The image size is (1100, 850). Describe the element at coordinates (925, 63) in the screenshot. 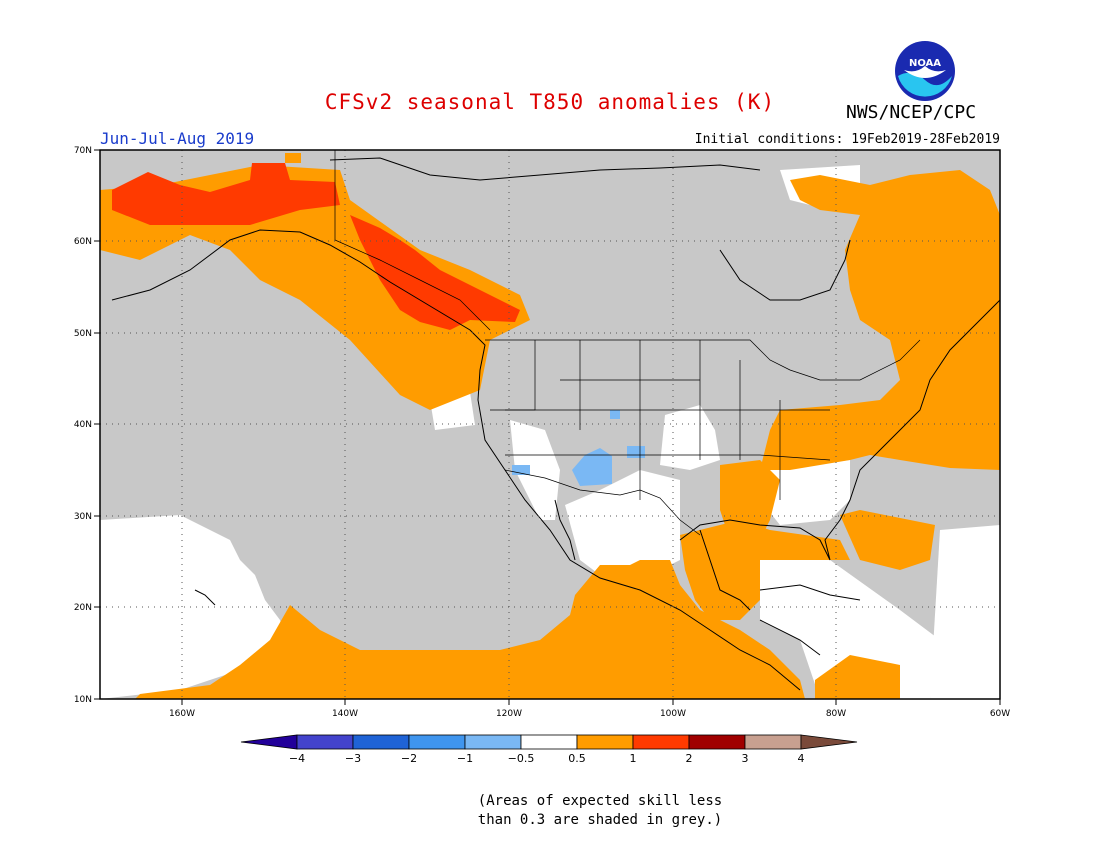

I see `svg-text: NOAA` at that location.